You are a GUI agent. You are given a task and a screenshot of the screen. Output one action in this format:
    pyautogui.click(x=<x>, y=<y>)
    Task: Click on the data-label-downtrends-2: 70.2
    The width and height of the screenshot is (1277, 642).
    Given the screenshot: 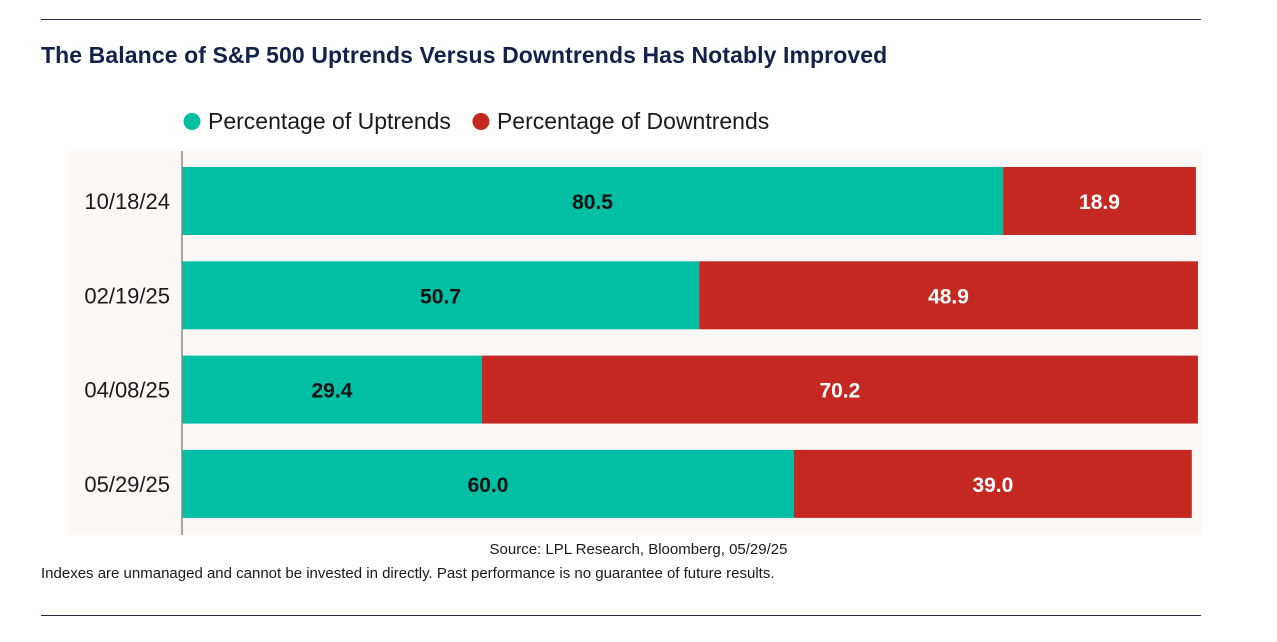 What is the action you would take?
    pyautogui.click(x=839, y=391)
    